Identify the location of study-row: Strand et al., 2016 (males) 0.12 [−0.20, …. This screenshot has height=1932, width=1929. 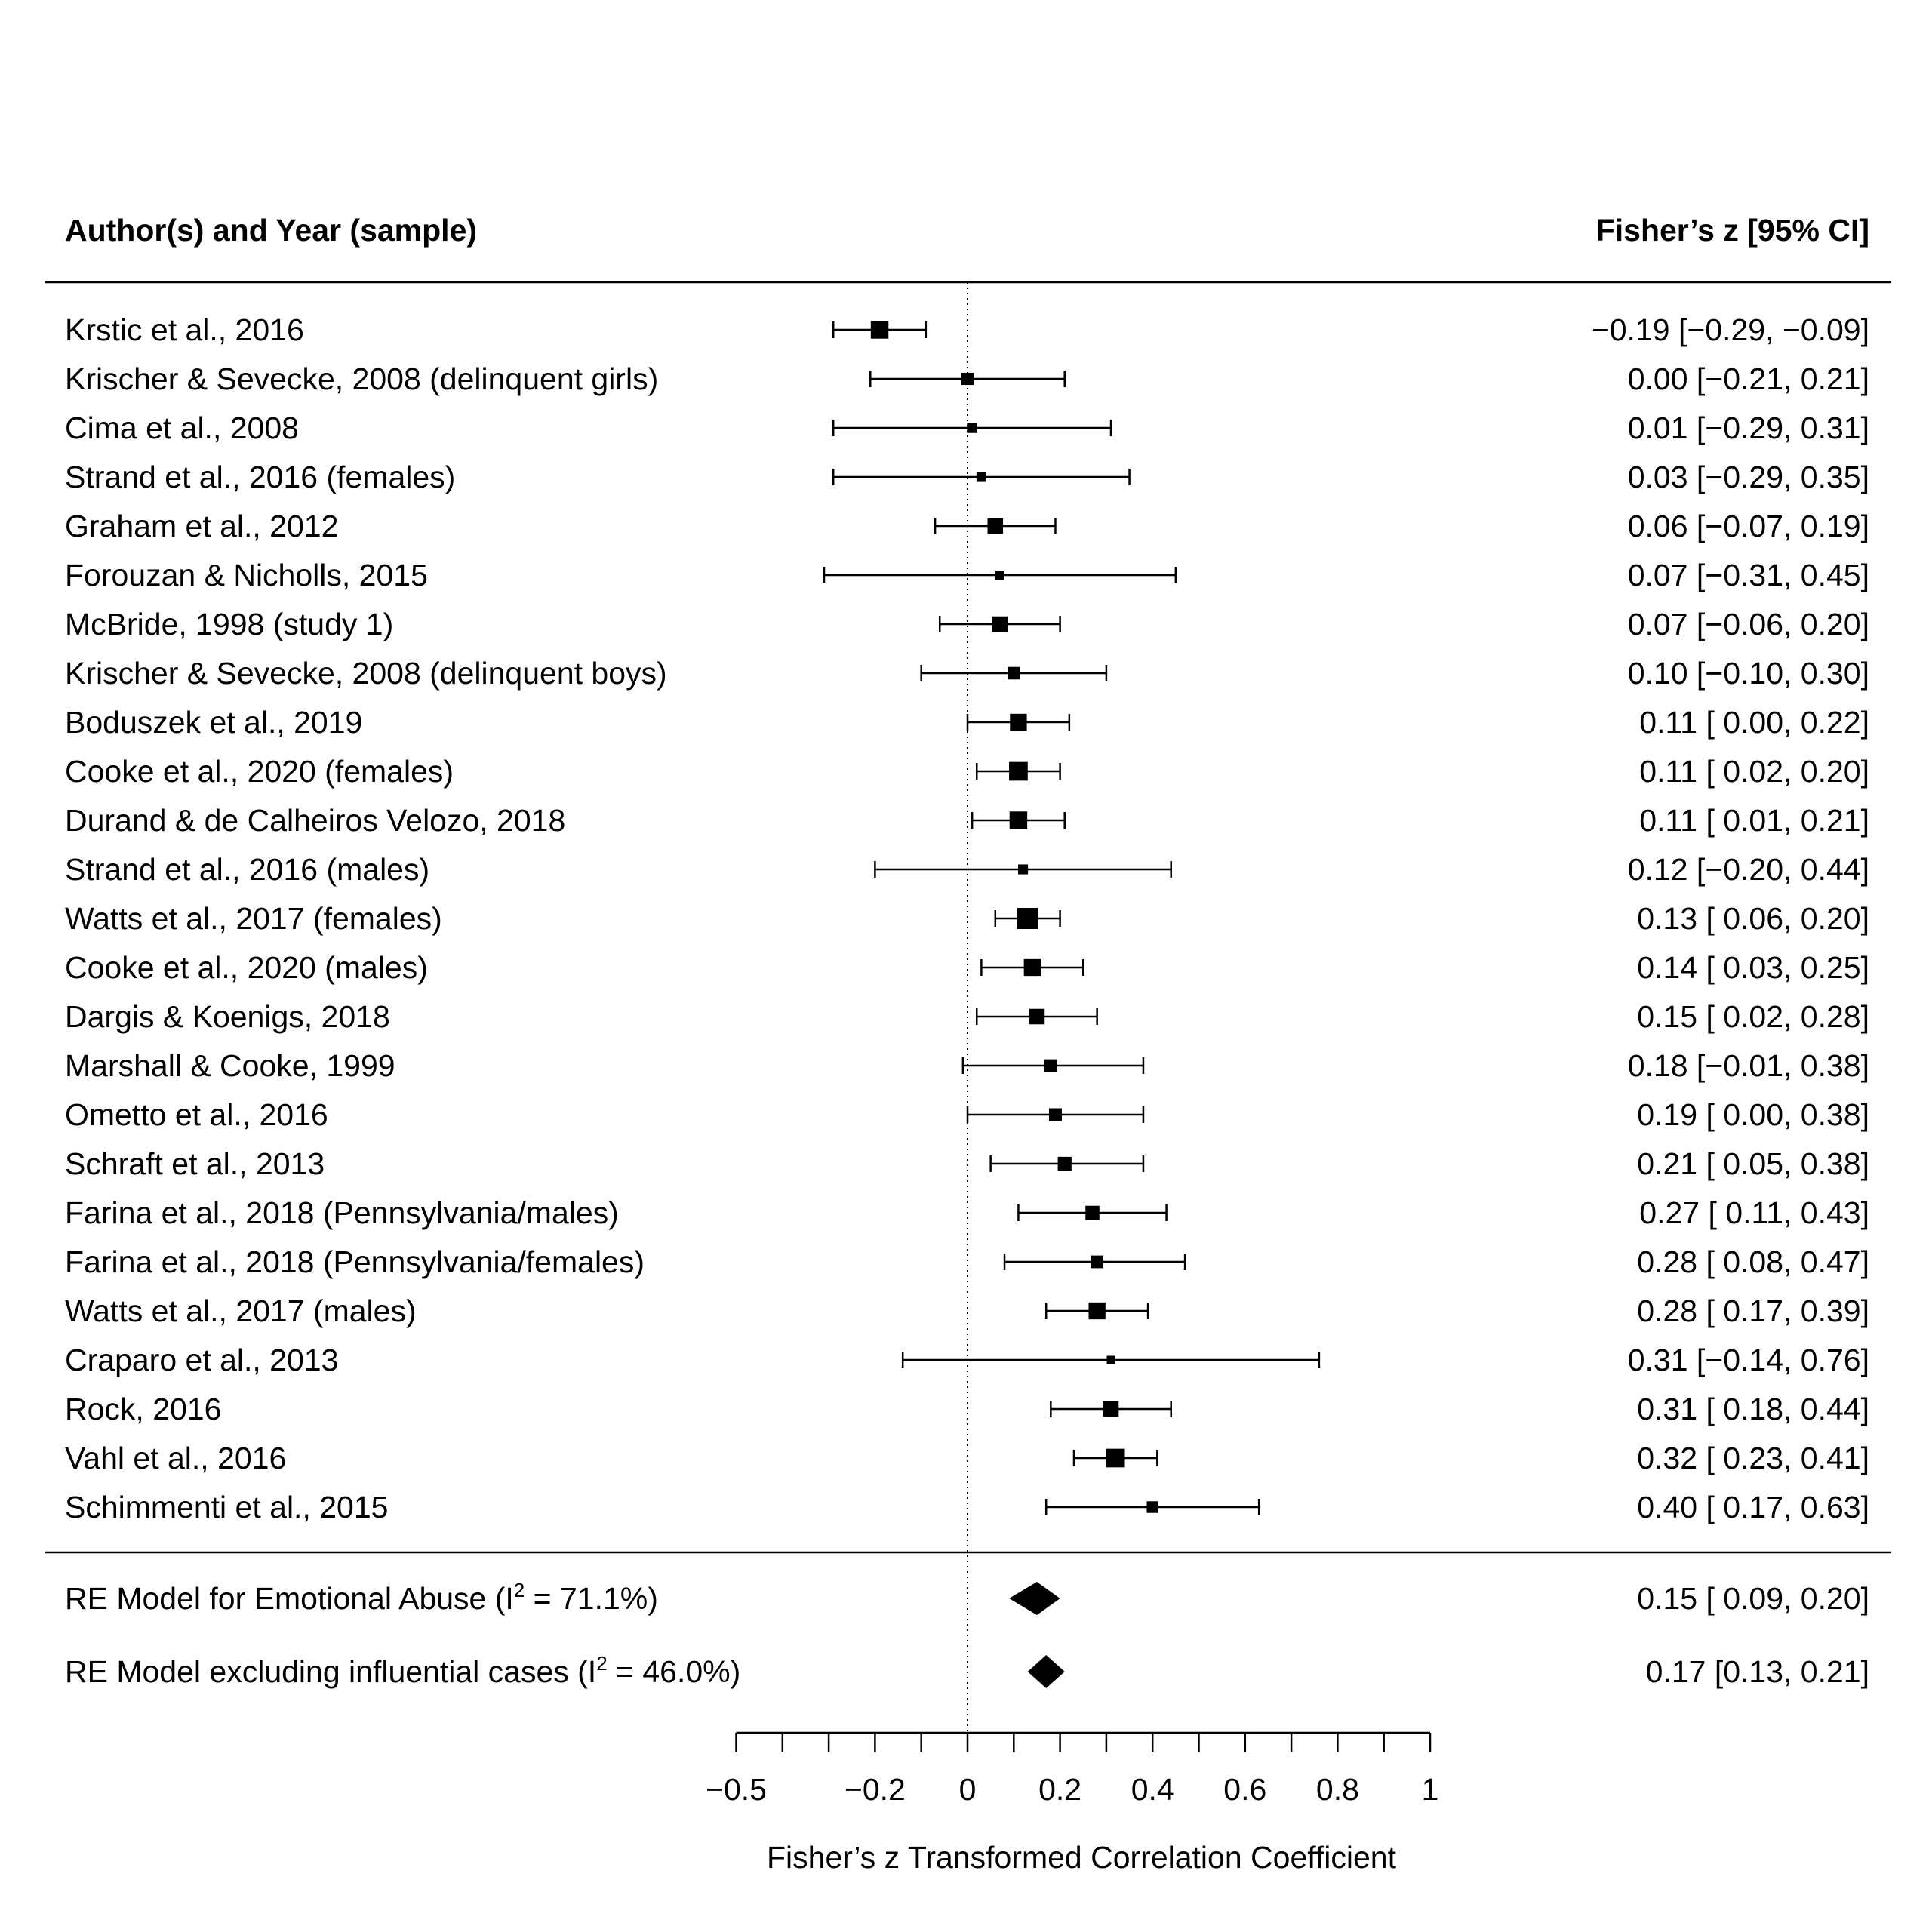
(967, 869).